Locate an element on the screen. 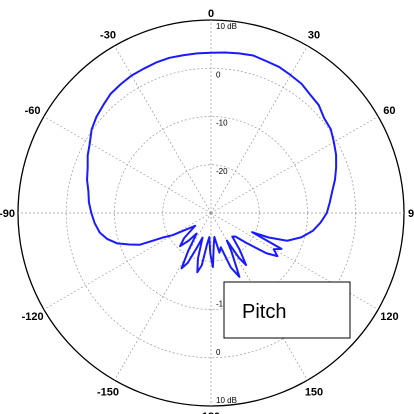 This screenshot has width=414, height=414. angle-tick-label: -120 is located at coordinates (33, 317).